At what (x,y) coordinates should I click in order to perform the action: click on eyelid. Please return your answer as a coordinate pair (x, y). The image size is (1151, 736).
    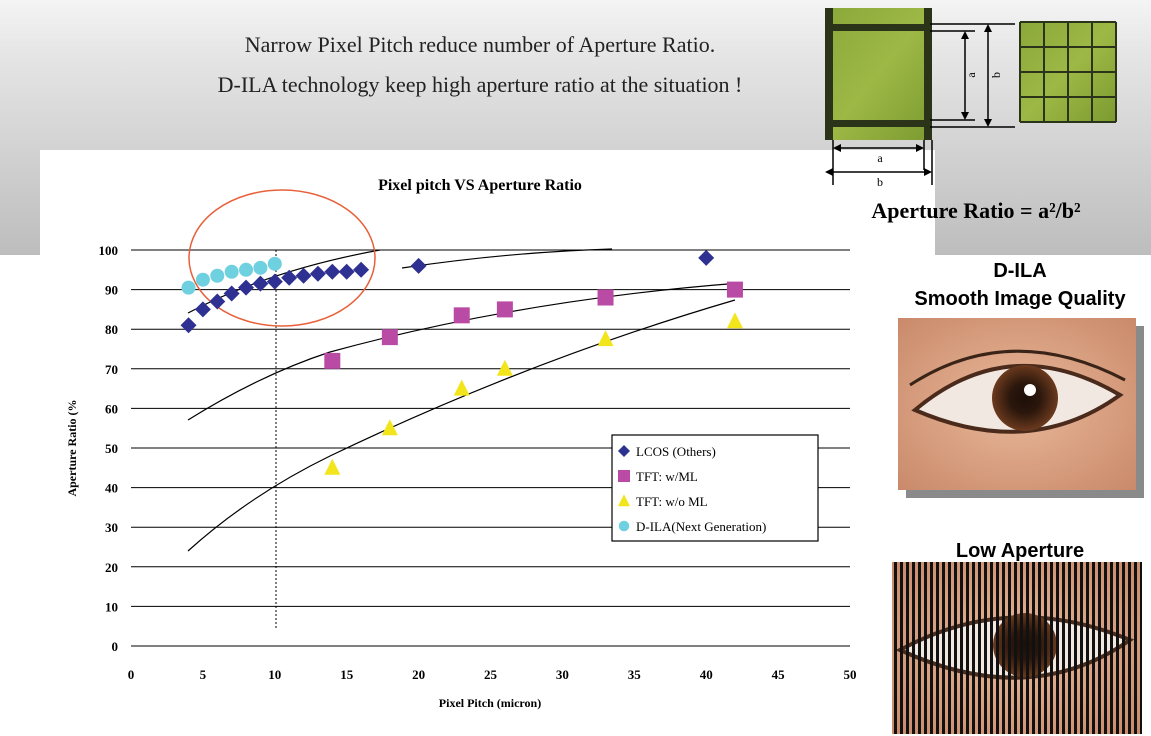
    Looking at the image, I should click on (1017, 368).